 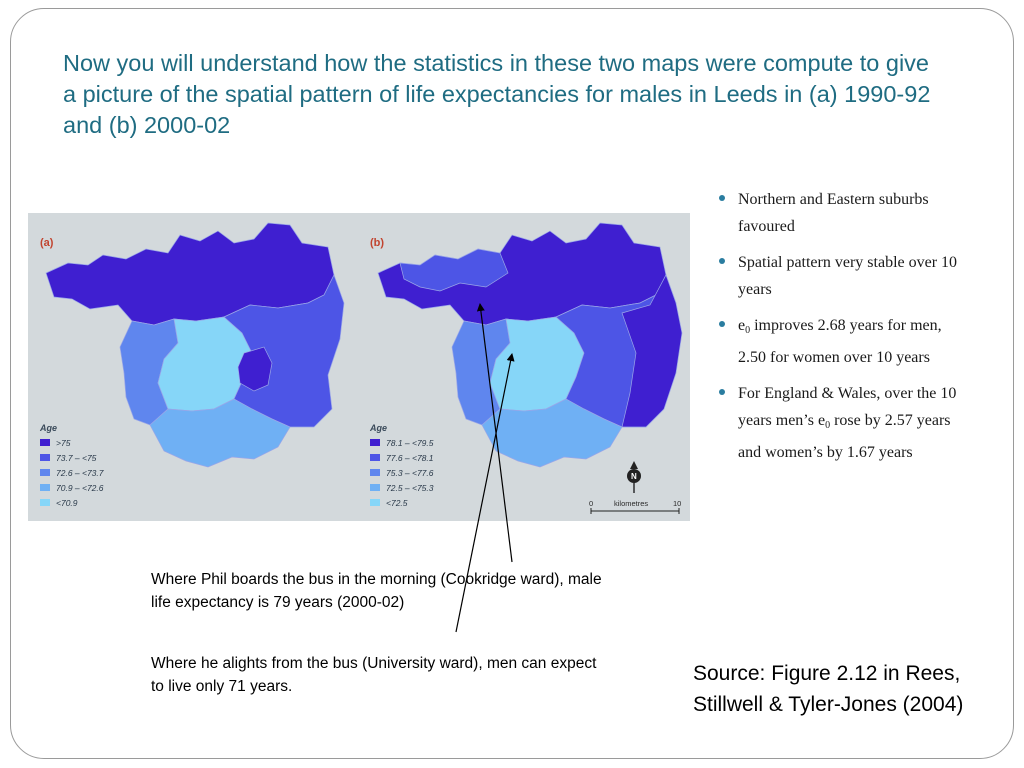 I want to click on legend-label: 78.1 – <79.5, so click(x=410, y=443).